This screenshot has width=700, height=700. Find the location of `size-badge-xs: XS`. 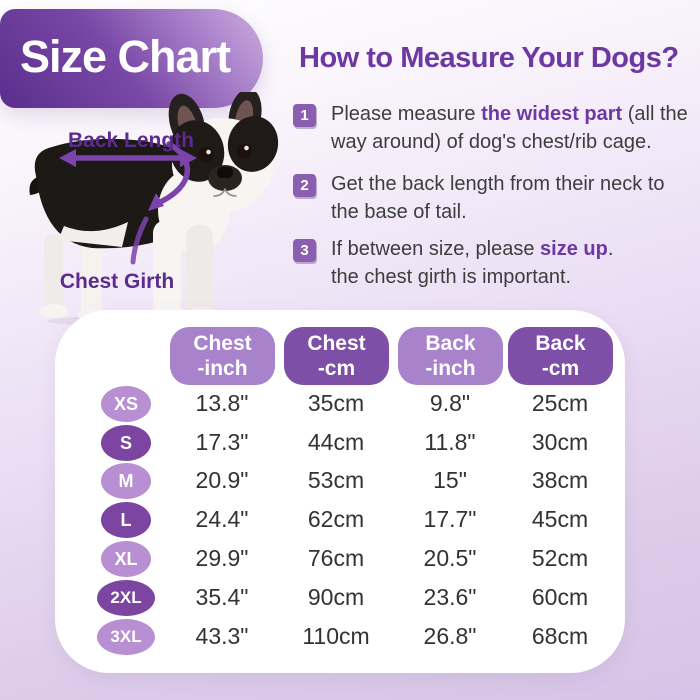

size-badge-xs: XS is located at coordinates (126, 404).